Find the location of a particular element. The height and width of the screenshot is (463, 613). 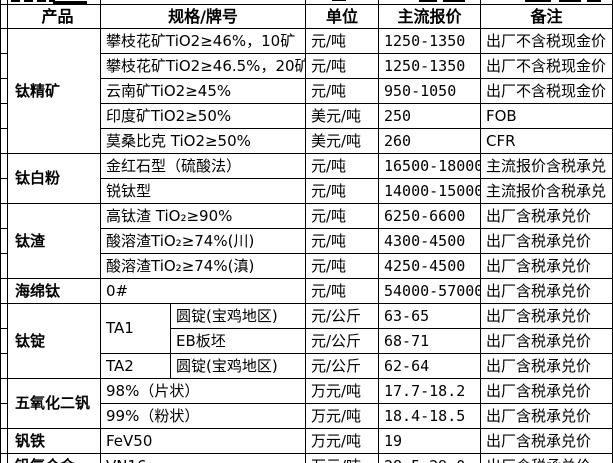

table-row: 酸溶渣TiO₂≥74%(滇) 元/吨 4250-4500 出厂含税承兑价 is located at coordinates (306, 265).